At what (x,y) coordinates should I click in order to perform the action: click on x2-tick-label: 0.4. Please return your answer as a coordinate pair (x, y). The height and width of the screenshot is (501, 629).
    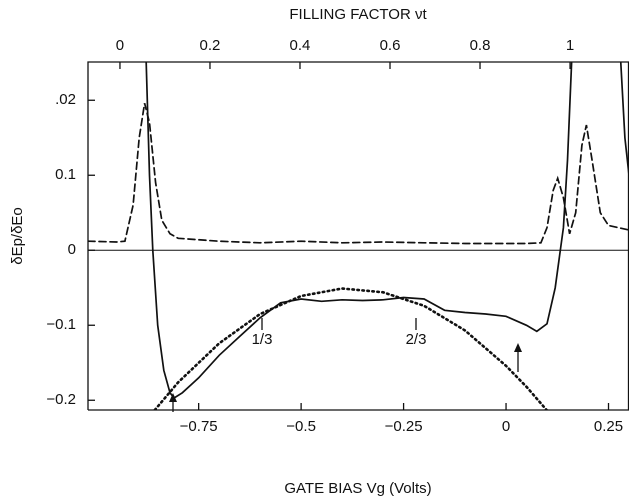
    Looking at the image, I should click on (300, 45).